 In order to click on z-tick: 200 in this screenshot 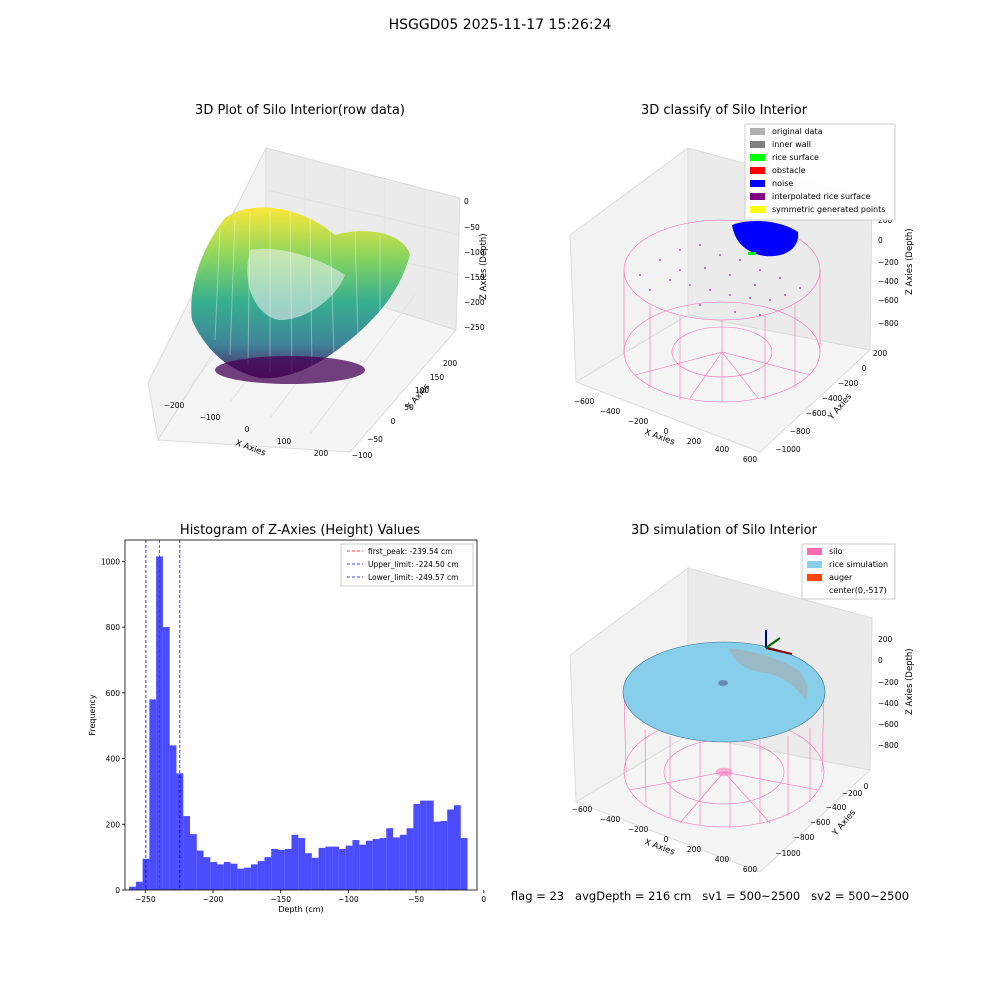, I will do `click(885, 639)`.